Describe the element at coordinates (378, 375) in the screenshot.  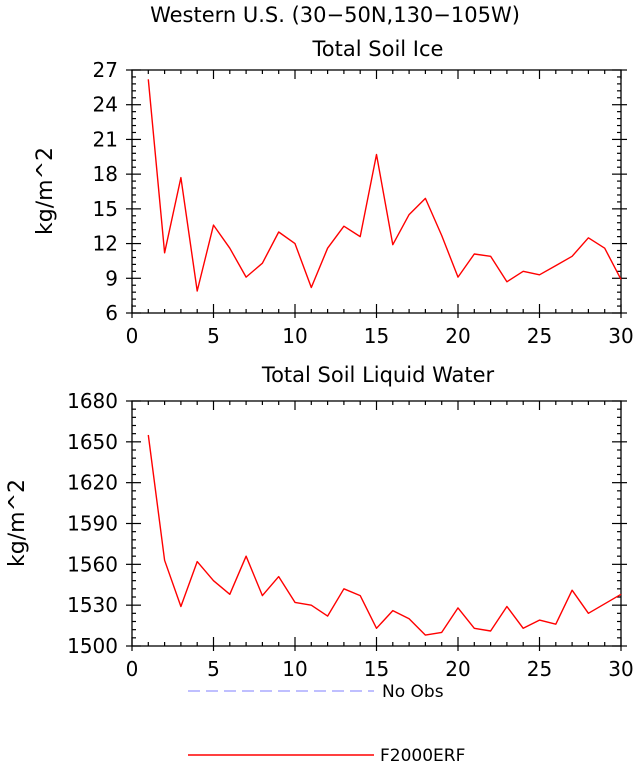
I see `chart-title: Total Soil Liquid Water` at that location.